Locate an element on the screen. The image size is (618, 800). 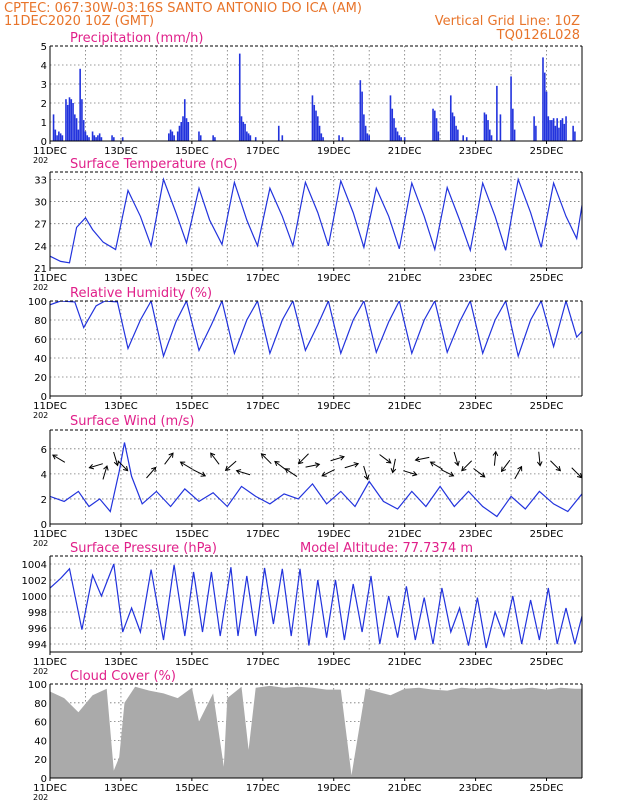
temp-xtick-label: 17DEC is located at coordinates (263, 278).